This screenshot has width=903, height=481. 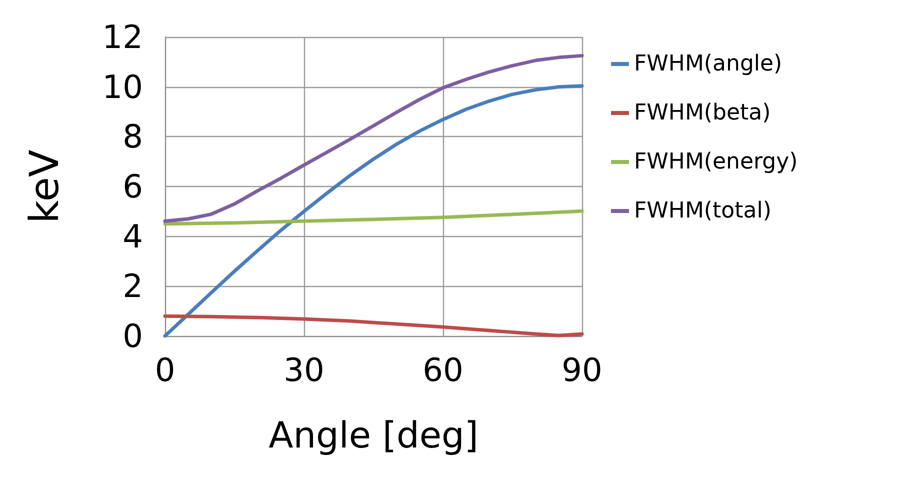 What do you see at coordinates (708, 64) in the screenshot?
I see `legend-label: FWHM(angle)` at bounding box center [708, 64].